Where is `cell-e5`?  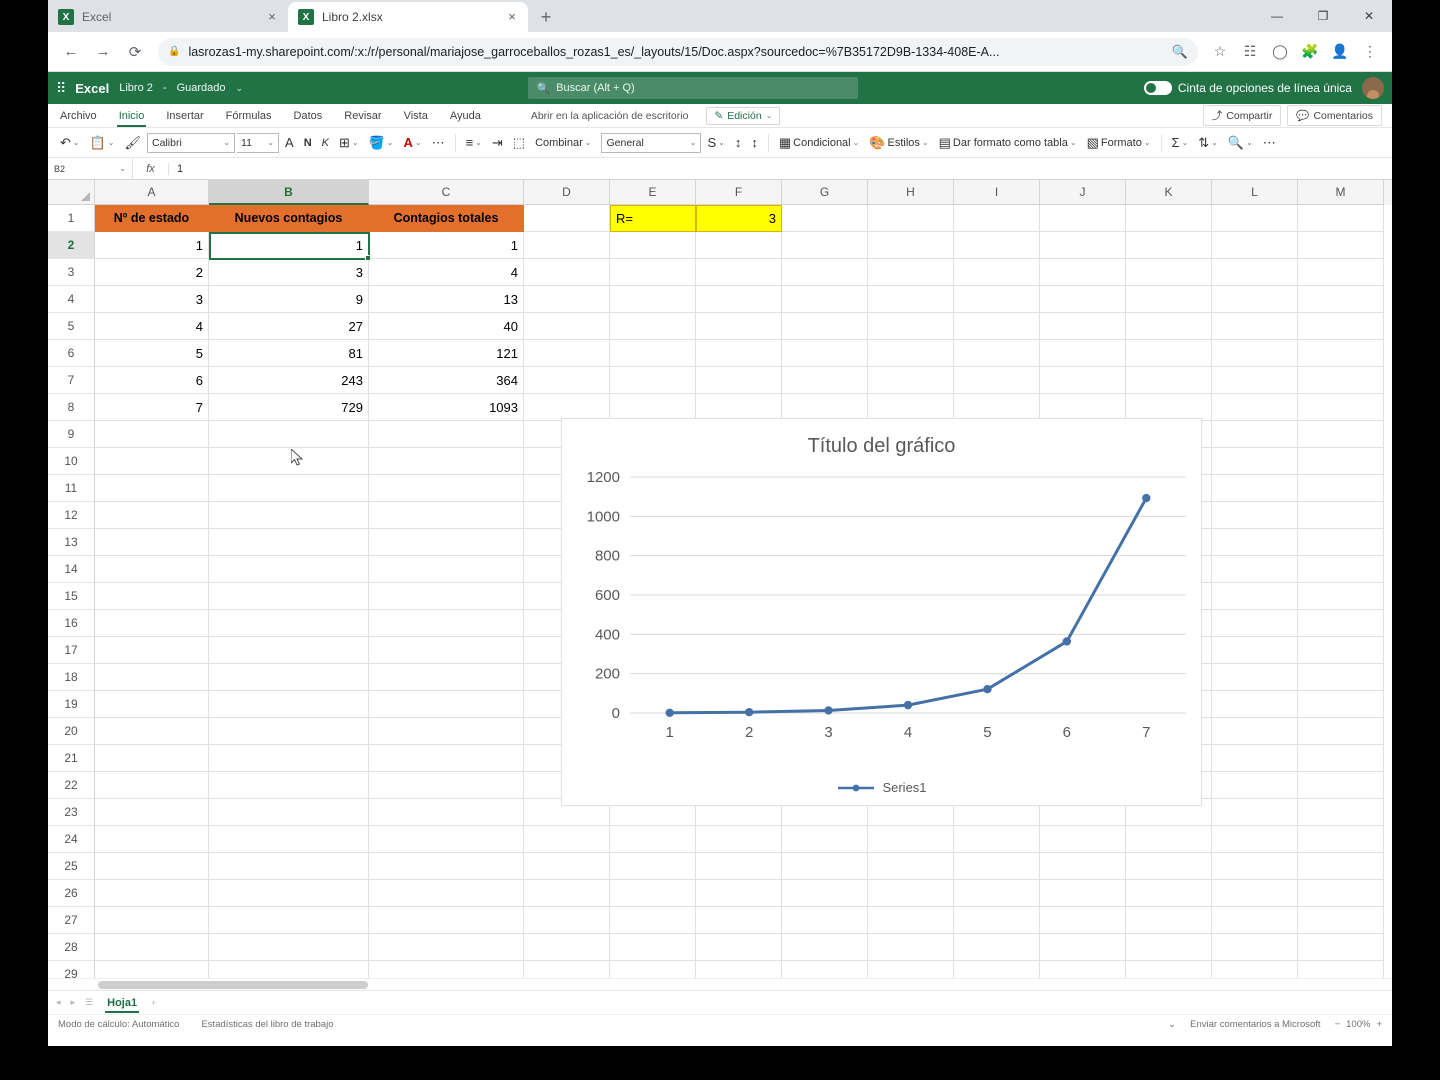 cell-e5 is located at coordinates (653, 326).